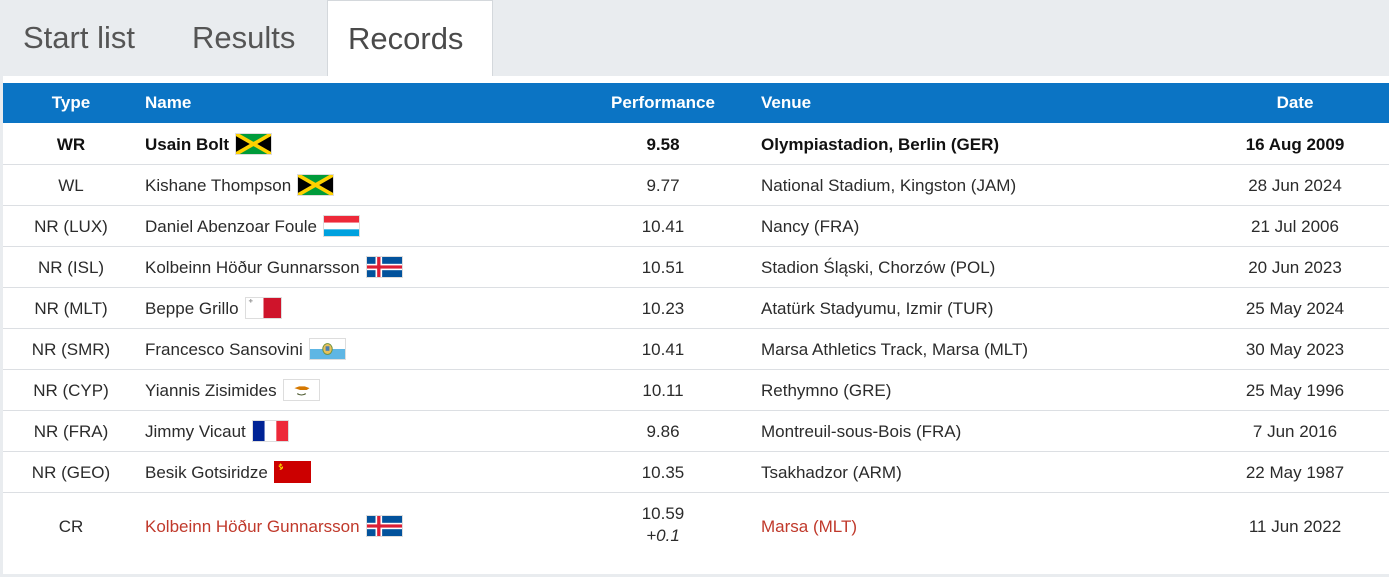 The image size is (1389, 577). I want to click on athlete-name: Daniel Abenzoar Foule, so click(253, 226).